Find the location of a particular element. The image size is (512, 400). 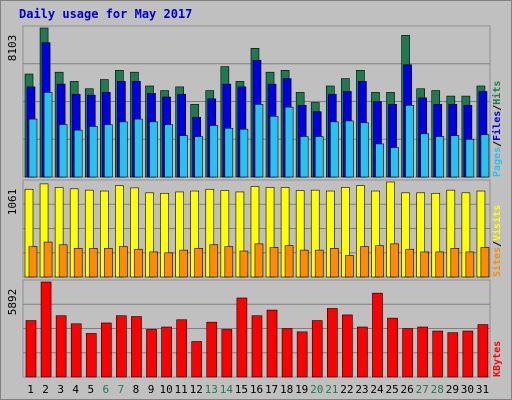

y-max-tick-label: 1061 is located at coordinates (12, 202).